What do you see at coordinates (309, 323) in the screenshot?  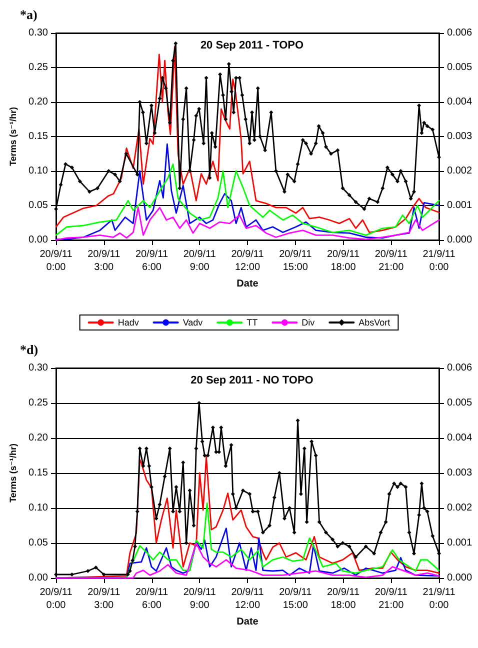 I see `legend-label: Div` at bounding box center [309, 323].